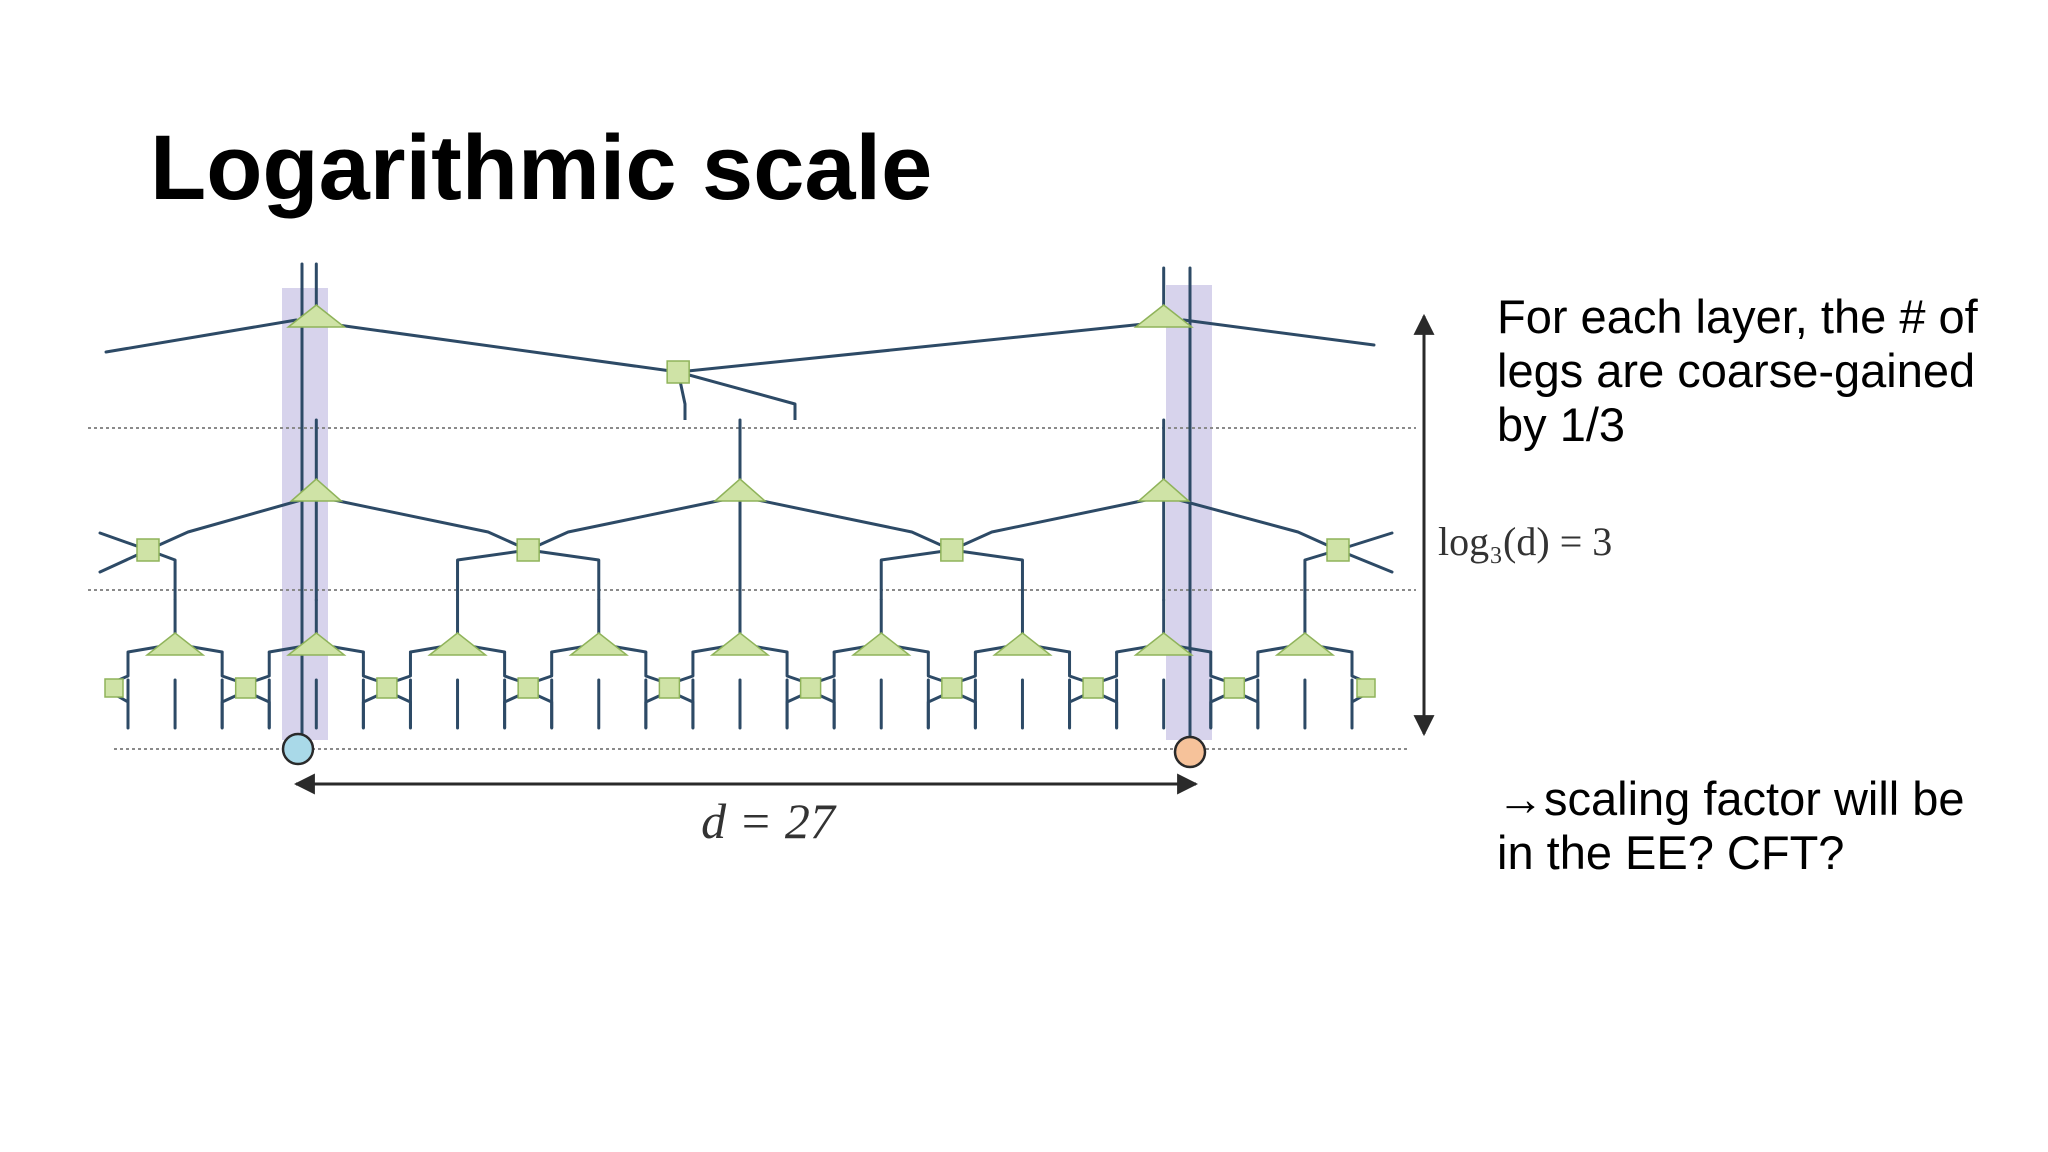 The height and width of the screenshot is (1152, 2048). What do you see at coordinates (1190, 752) in the screenshot?
I see `site-marker-right` at bounding box center [1190, 752].